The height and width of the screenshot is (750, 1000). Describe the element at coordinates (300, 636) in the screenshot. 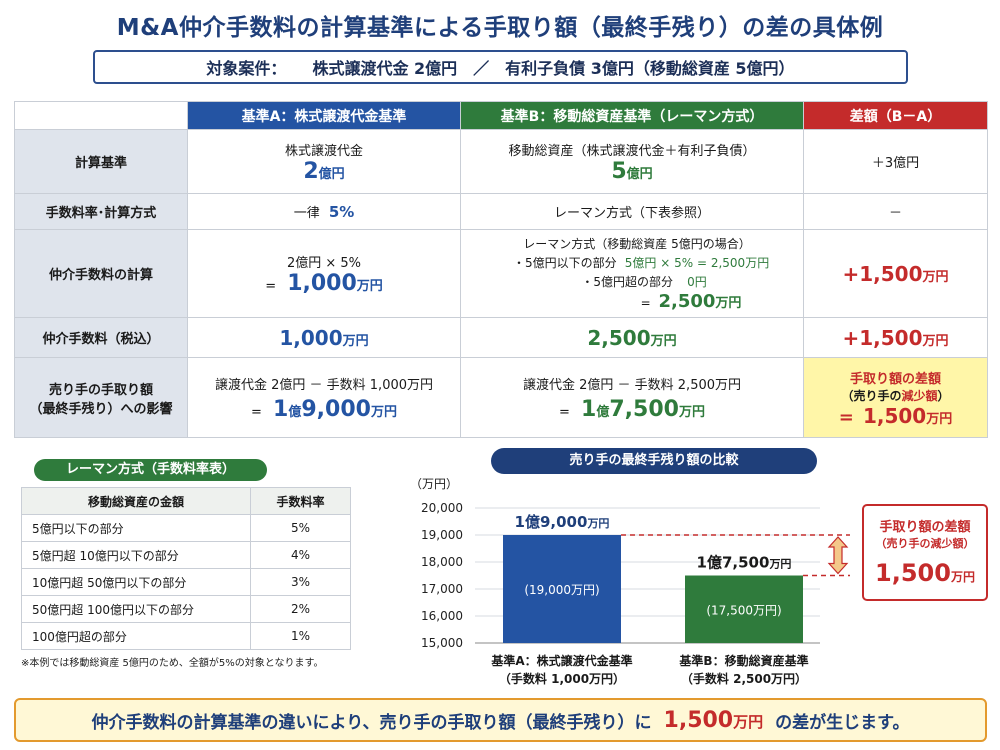

I see `rate-value: 1%` at that location.